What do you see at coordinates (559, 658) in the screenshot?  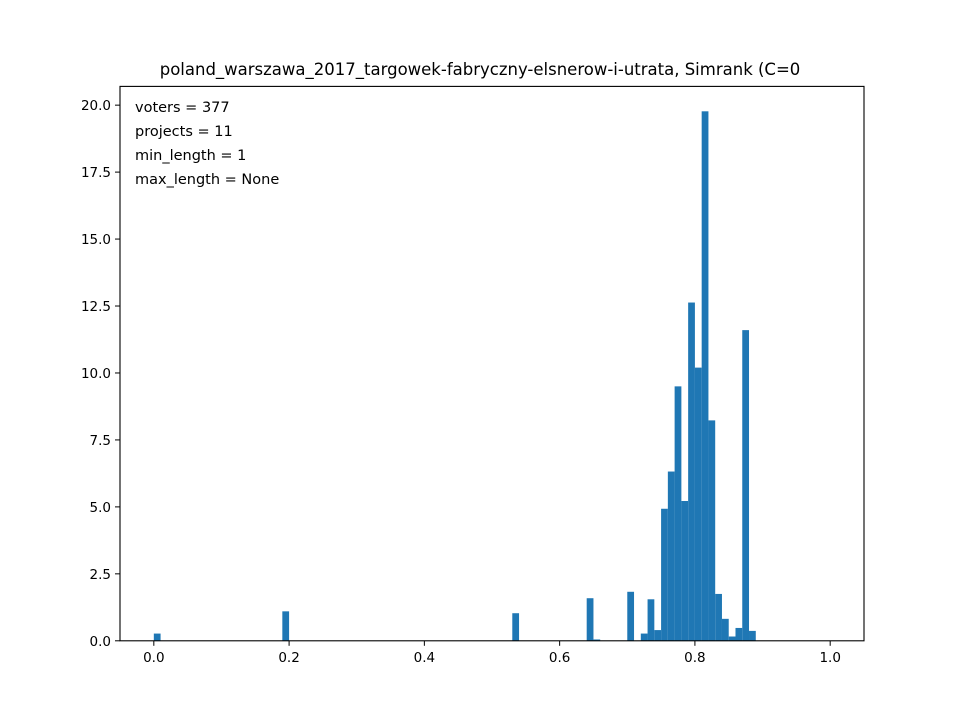 I see `x-tick-label-3: 0.6` at bounding box center [559, 658].